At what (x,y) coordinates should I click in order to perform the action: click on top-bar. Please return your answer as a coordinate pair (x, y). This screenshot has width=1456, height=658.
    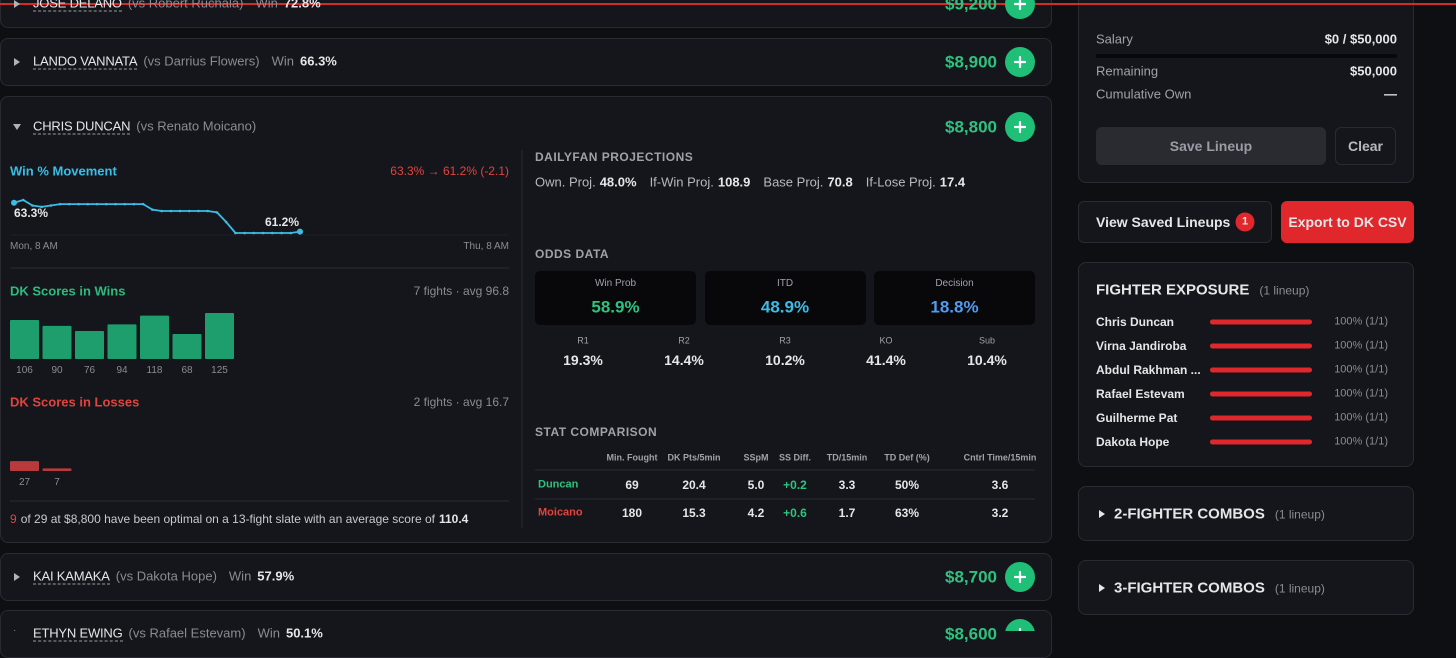
    Looking at the image, I should click on (728, 4).